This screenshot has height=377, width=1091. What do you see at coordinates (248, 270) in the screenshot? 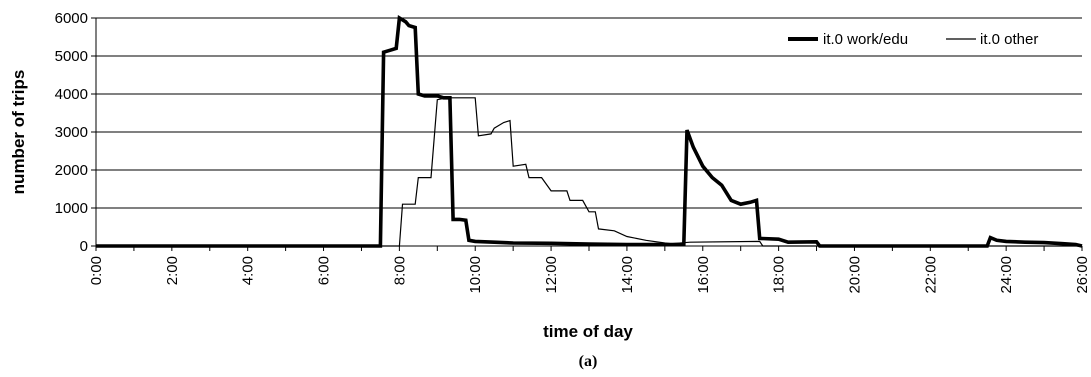
I see `x-tick-label-4-00: 4:00` at bounding box center [248, 270].